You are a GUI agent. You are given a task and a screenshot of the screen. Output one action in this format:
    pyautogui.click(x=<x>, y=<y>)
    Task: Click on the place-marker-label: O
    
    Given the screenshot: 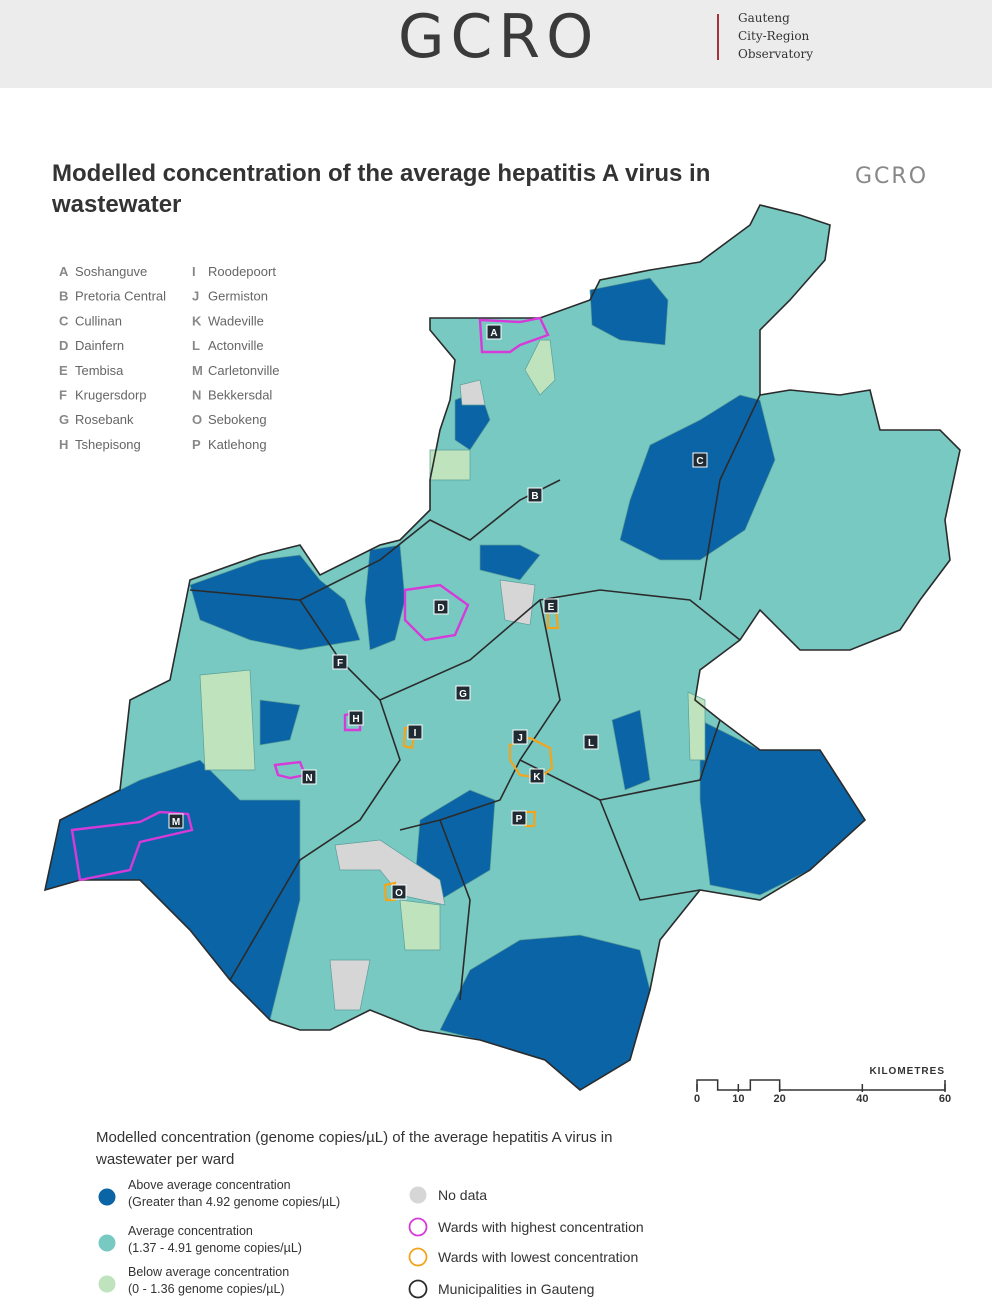 What is the action you would take?
    pyautogui.click(x=399, y=893)
    